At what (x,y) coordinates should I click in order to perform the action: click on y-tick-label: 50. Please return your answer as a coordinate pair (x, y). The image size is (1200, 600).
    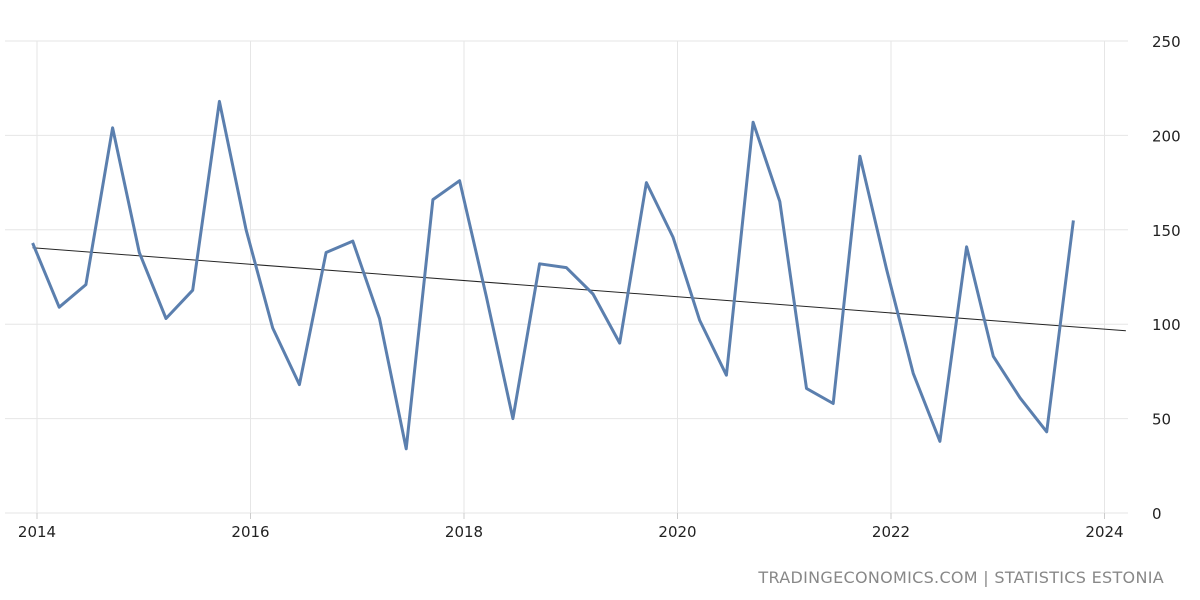
    Looking at the image, I should click on (1161, 420).